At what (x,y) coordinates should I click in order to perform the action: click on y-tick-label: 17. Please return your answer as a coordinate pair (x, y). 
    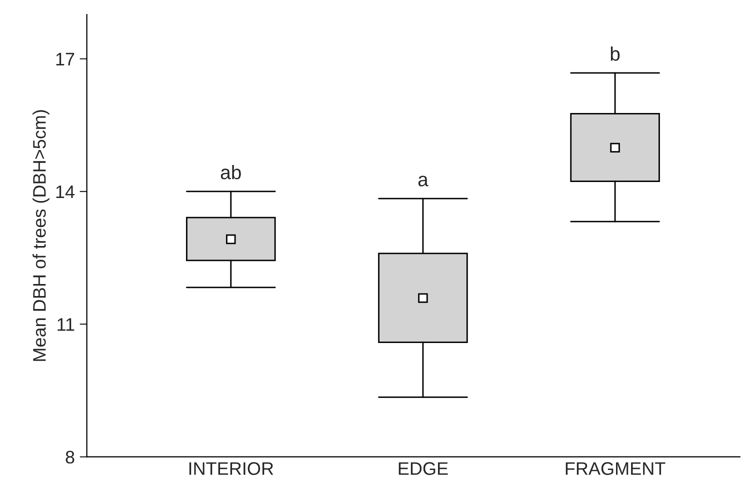
    Looking at the image, I should click on (65, 59).